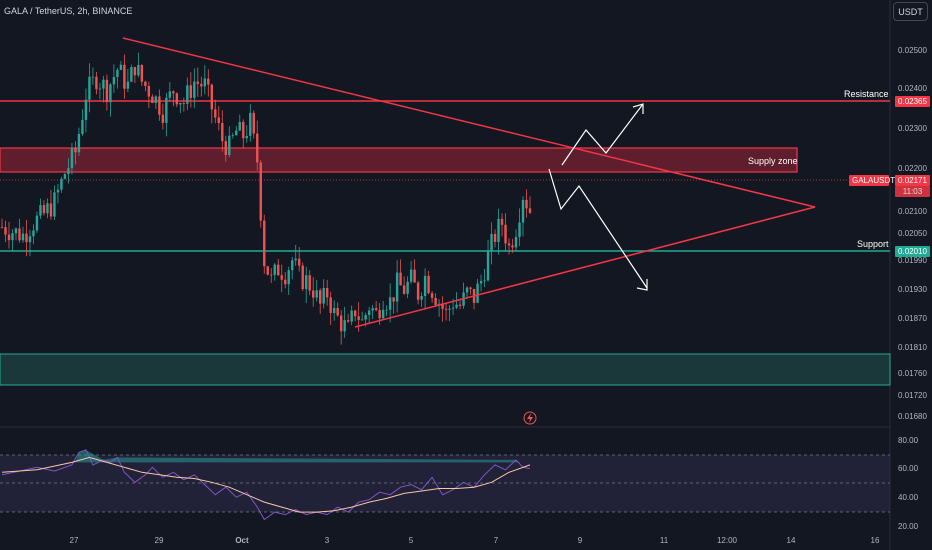  I want to click on price-tick-label: 0.01680, so click(912, 416).